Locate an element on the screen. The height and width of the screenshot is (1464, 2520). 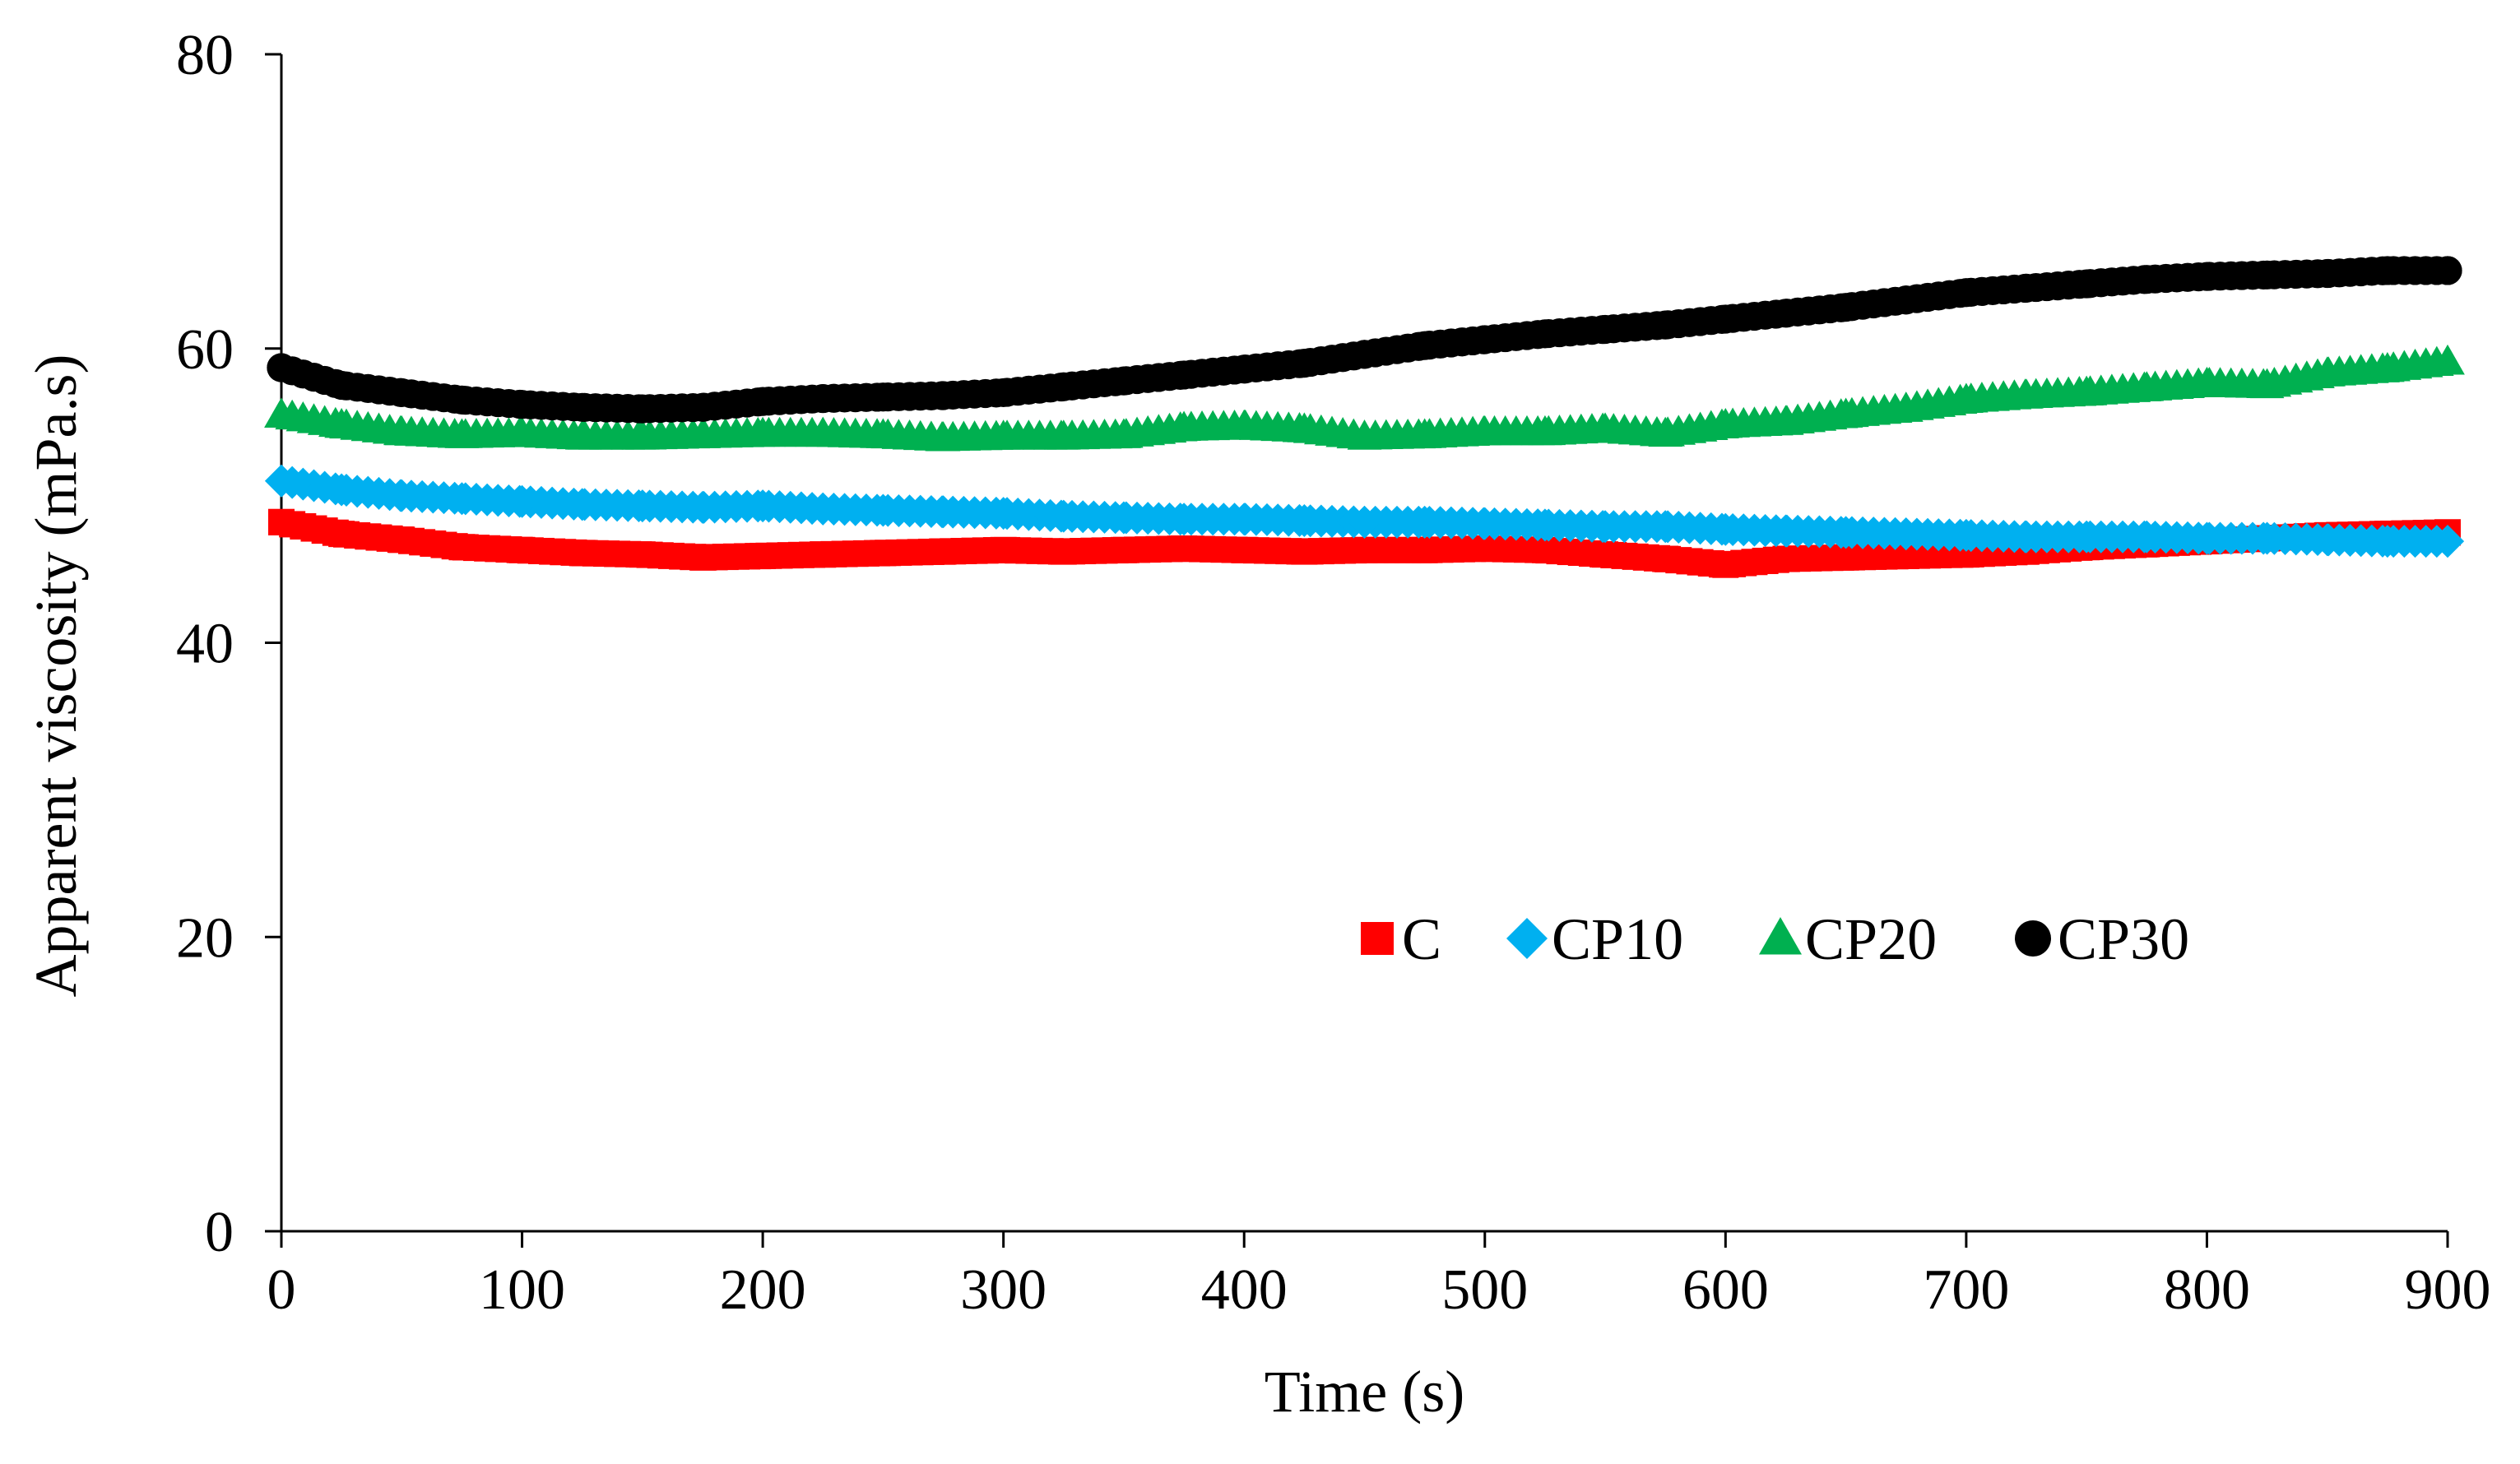
legend: C CP10 CP20 CP30 is located at coordinates (1775, 939).